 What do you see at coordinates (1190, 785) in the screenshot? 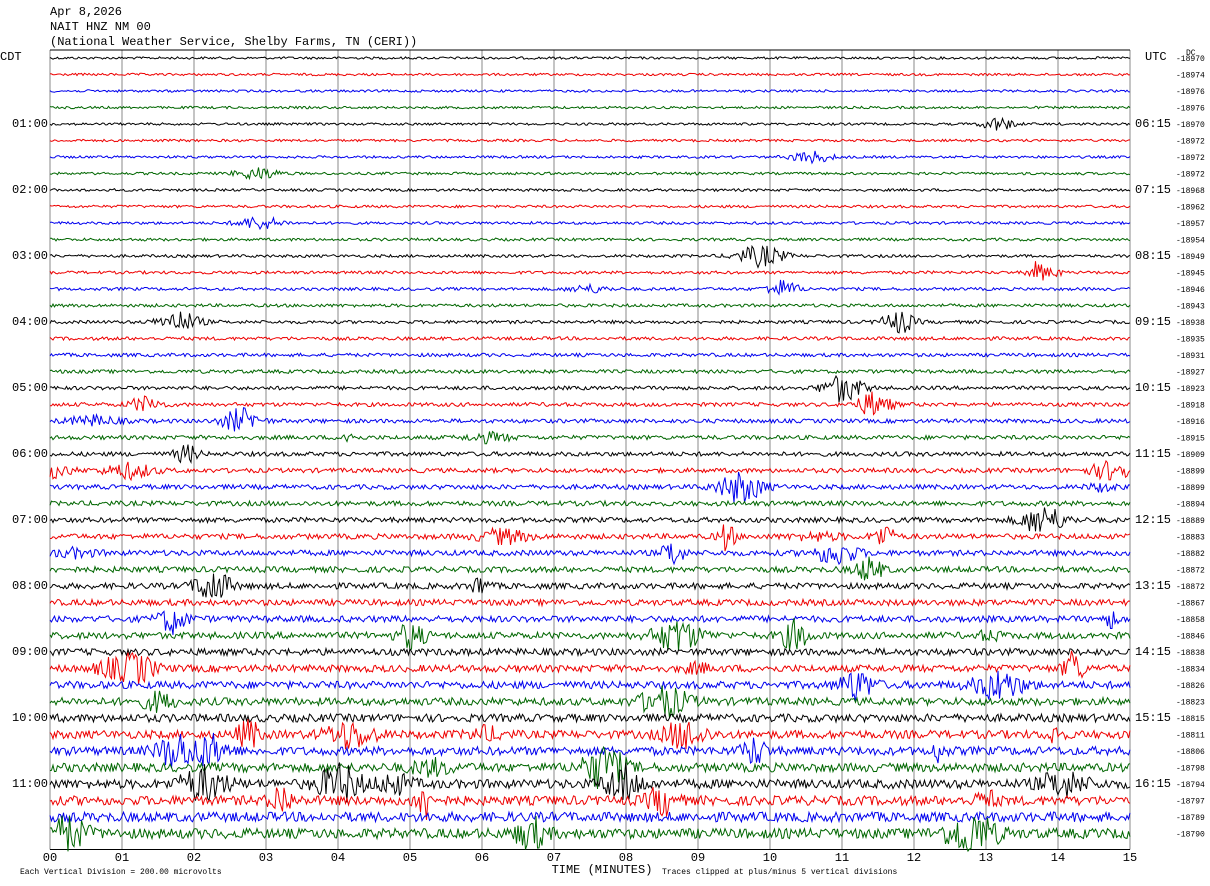
I see `dc-offset: -18794` at bounding box center [1190, 785].